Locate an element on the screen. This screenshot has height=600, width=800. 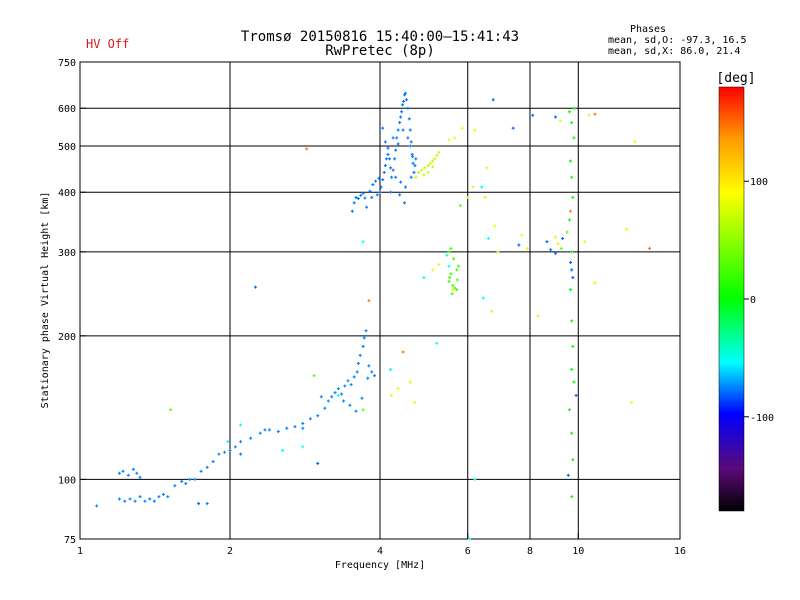
x-tick-label: 4 is located at coordinates (380, 551).